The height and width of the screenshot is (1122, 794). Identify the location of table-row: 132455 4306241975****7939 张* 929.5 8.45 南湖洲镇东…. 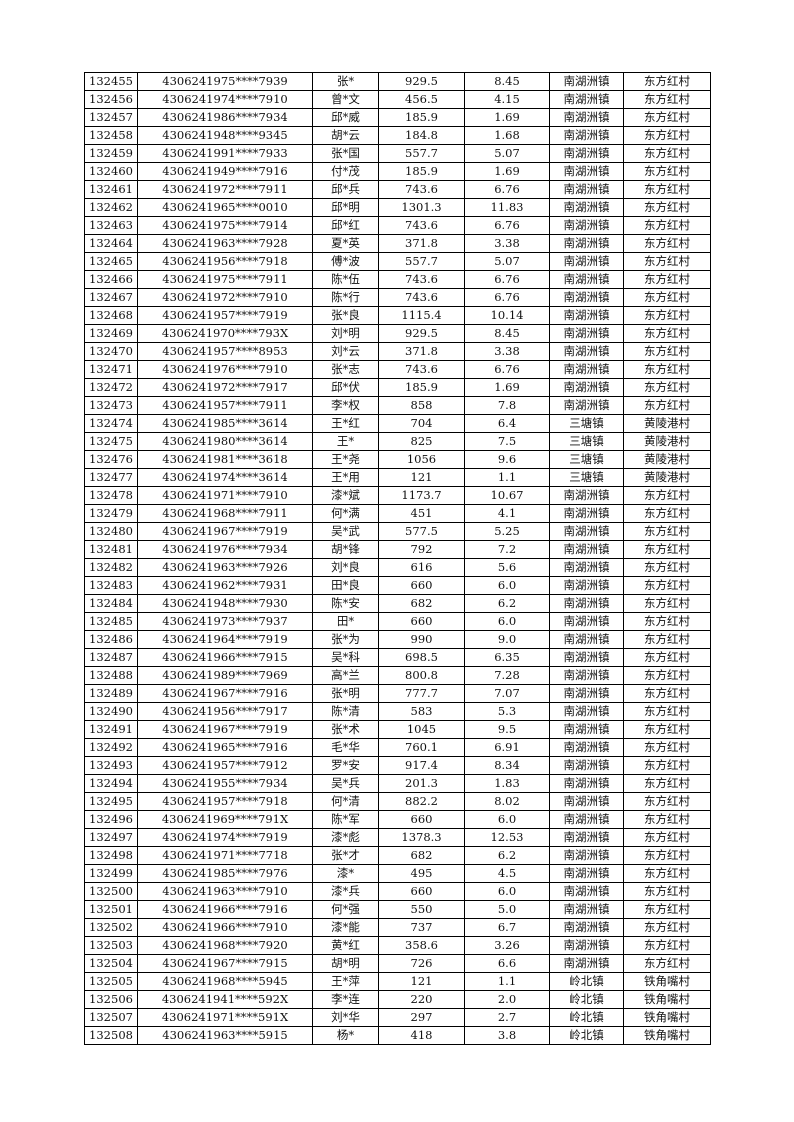
(397, 81).